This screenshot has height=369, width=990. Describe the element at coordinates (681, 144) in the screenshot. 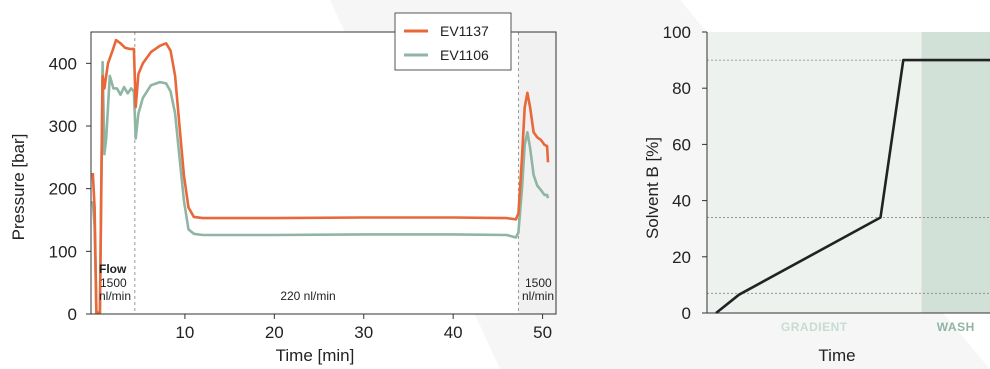

I see `solvent-y-tick-label: 60` at that location.